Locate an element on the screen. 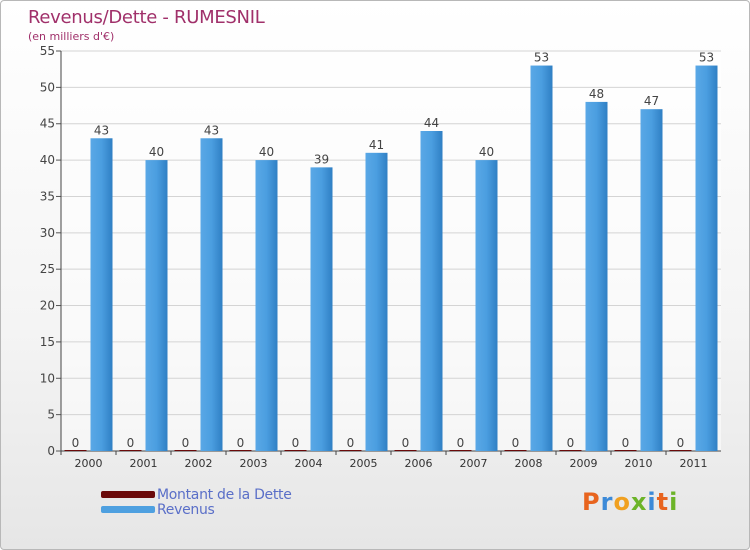 The width and height of the screenshot is (750, 550). data-label-revenus: 47 is located at coordinates (651, 101).